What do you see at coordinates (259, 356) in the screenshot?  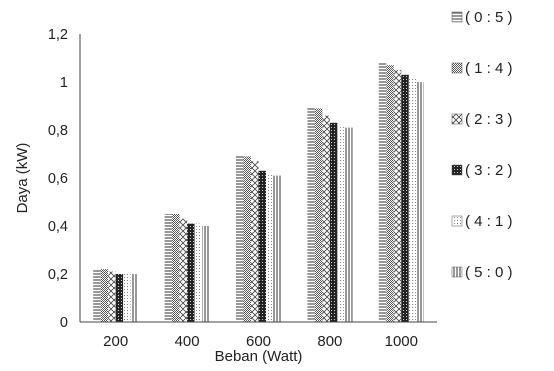 I see `x-axis-label: Beban (Watt)` at bounding box center [259, 356].